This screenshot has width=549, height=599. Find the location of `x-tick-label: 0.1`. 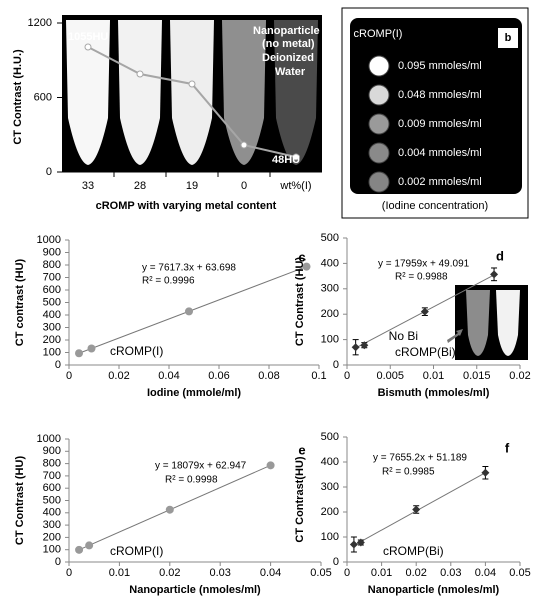

x-tick-label: 0.1 is located at coordinates (318, 376).